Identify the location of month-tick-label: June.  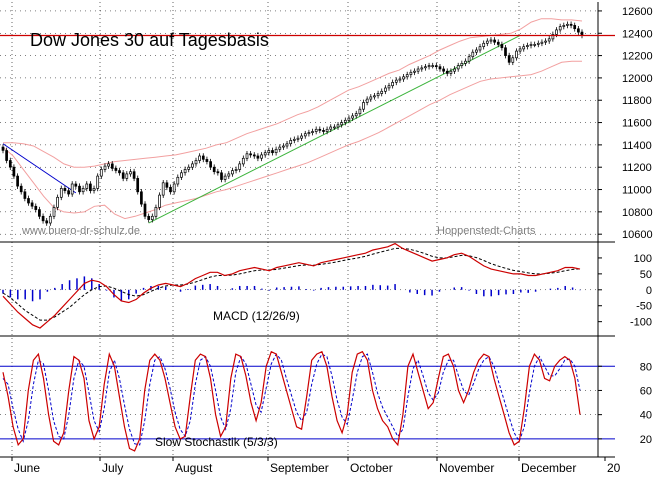
(27, 468).